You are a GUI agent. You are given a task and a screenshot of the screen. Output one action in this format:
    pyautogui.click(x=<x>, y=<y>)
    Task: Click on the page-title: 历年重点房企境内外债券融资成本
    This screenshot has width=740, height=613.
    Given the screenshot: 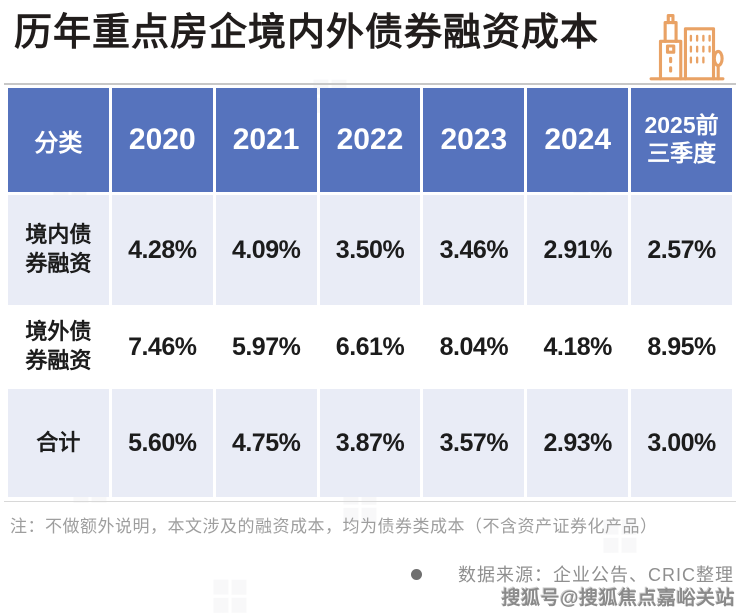 What is the action you would take?
    pyautogui.click(x=307, y=33)
    